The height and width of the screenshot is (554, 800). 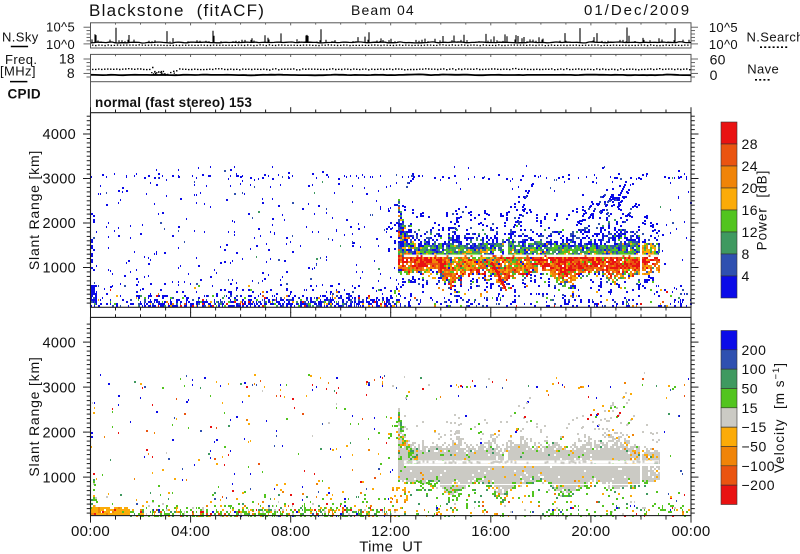 I want to click on svg-text: 4, so click(x=746, y=276).